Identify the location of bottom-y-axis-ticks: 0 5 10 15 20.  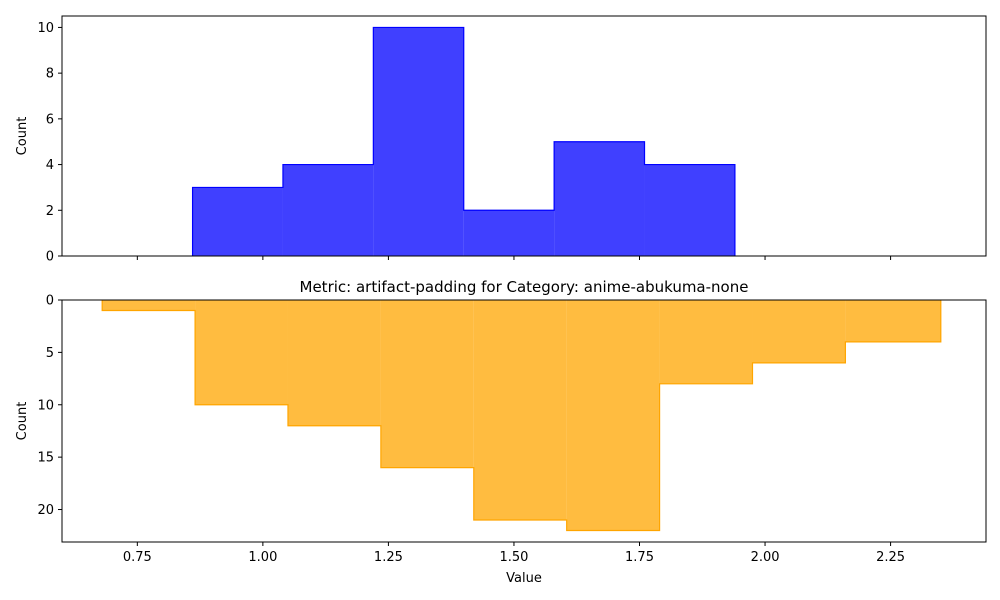
(49, 406).